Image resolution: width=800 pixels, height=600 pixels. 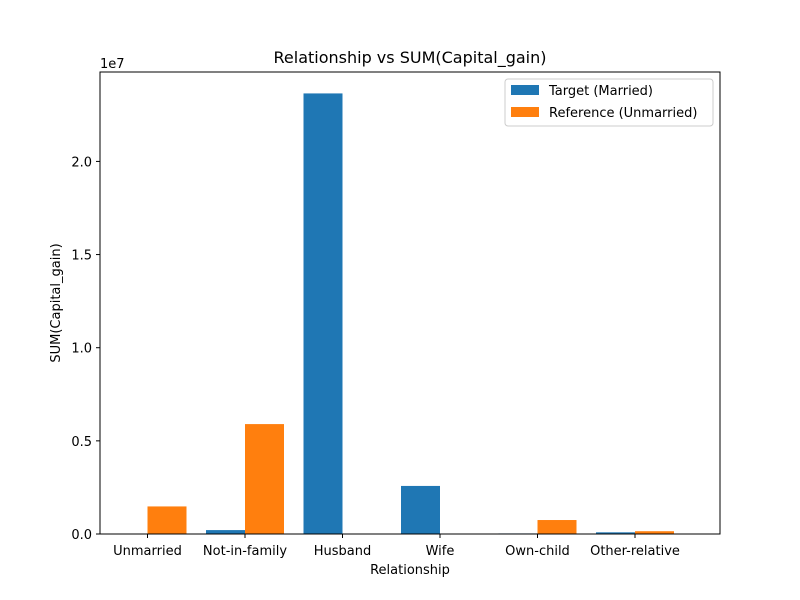 What do you see at coordinates (81, 256) in the screenshot?
I see `y-tick-label: 1.5` at bounding box center [81, 256].